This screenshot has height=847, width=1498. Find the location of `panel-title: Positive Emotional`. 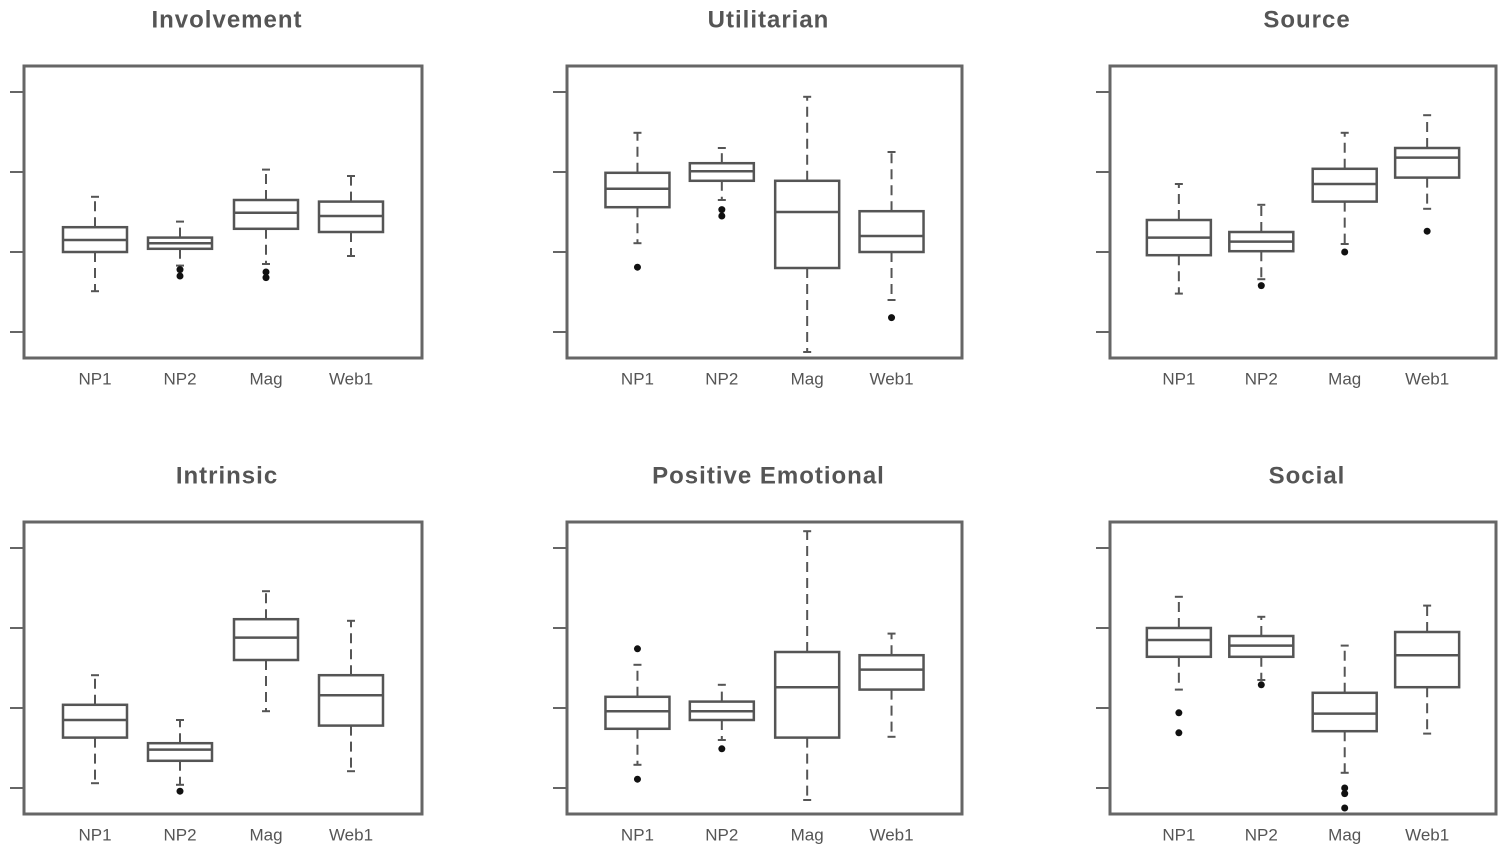

panel-title: Positive Emotional is located at coordinates (768, 475).